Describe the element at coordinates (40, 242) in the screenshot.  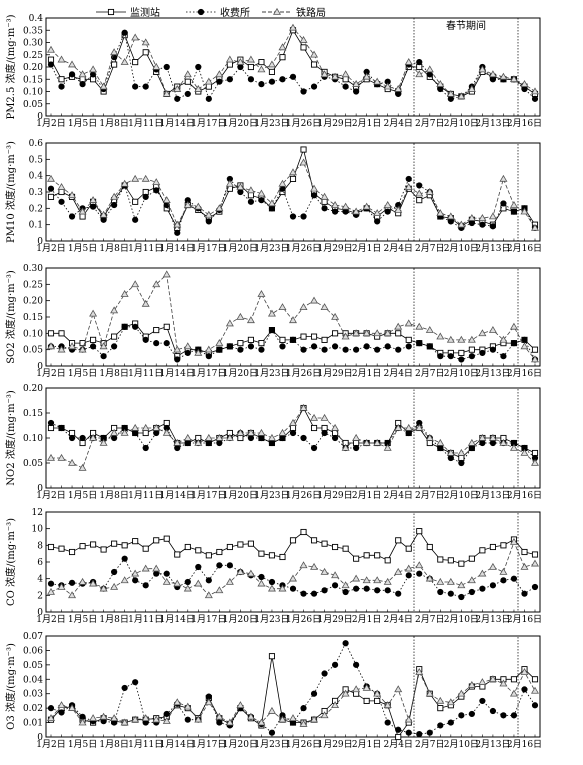
I see `y-tick-label: 0` at that location.